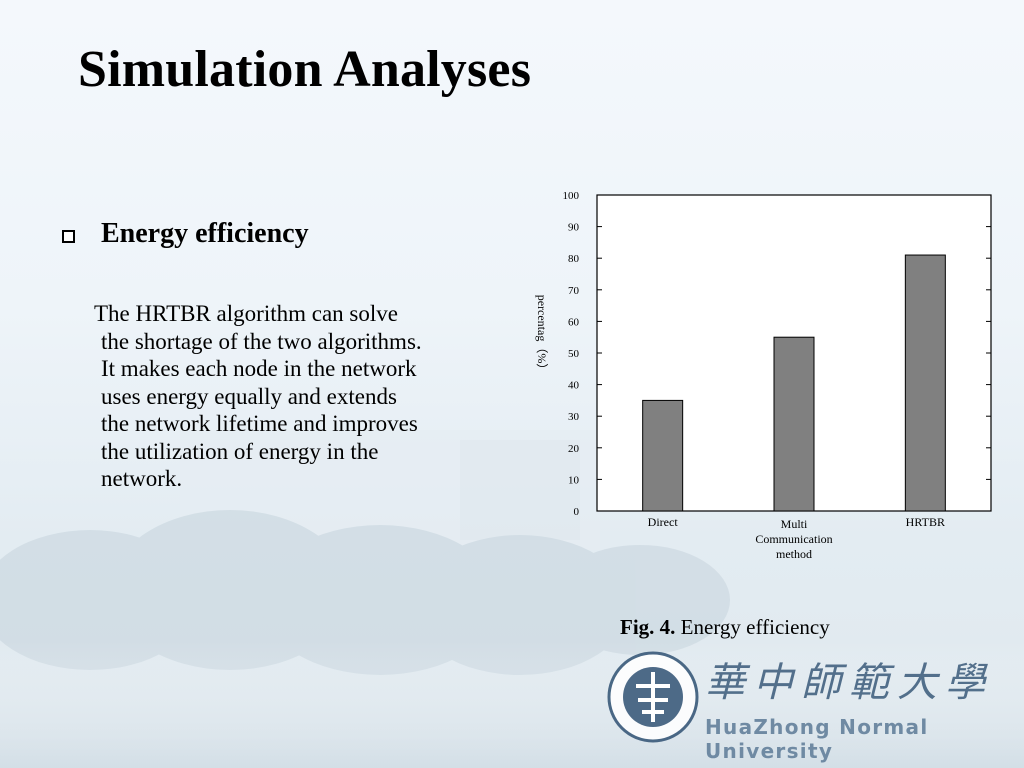 This screenshot has width=1024, height=768. What do you see at coordinates (571, 196) in the screenshot?
I see `y-tick-label: 100` at bounding box center [571, 196].